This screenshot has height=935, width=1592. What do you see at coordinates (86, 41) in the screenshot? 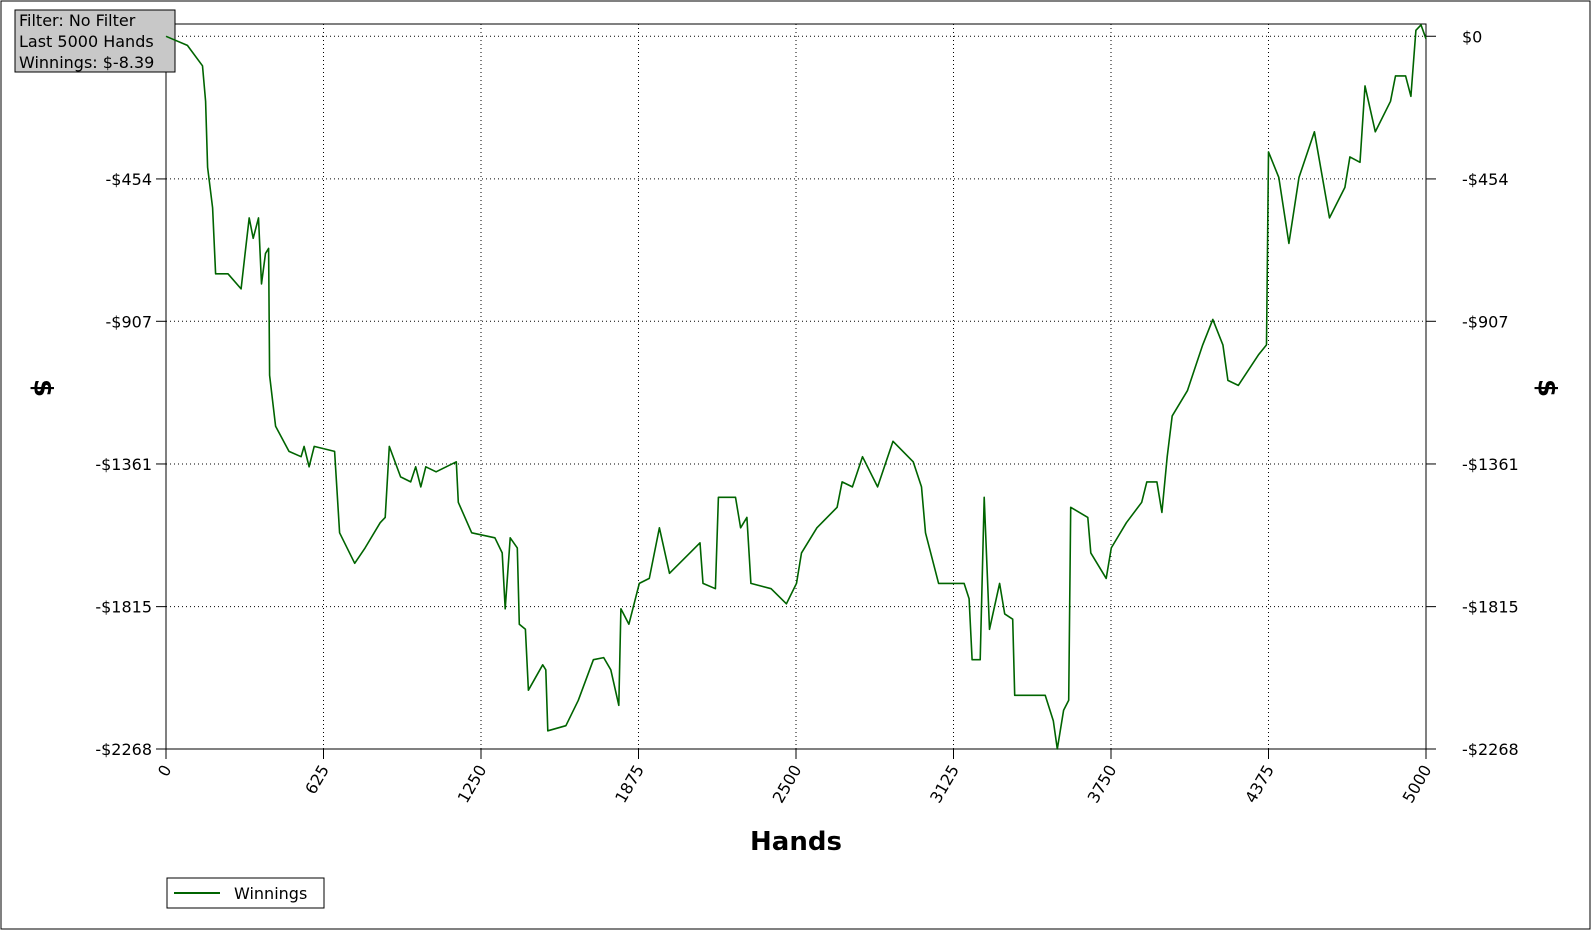
I see `info-line: Last 5000 Hands` at bounding box center [86, 41].